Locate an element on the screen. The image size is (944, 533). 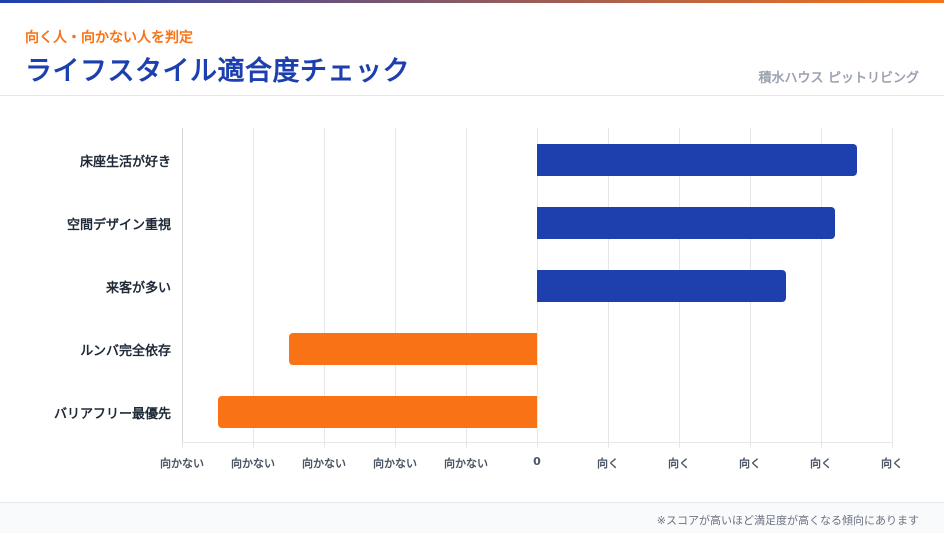
category-label: 床座生活が好き is located at coordinates (125, 162).